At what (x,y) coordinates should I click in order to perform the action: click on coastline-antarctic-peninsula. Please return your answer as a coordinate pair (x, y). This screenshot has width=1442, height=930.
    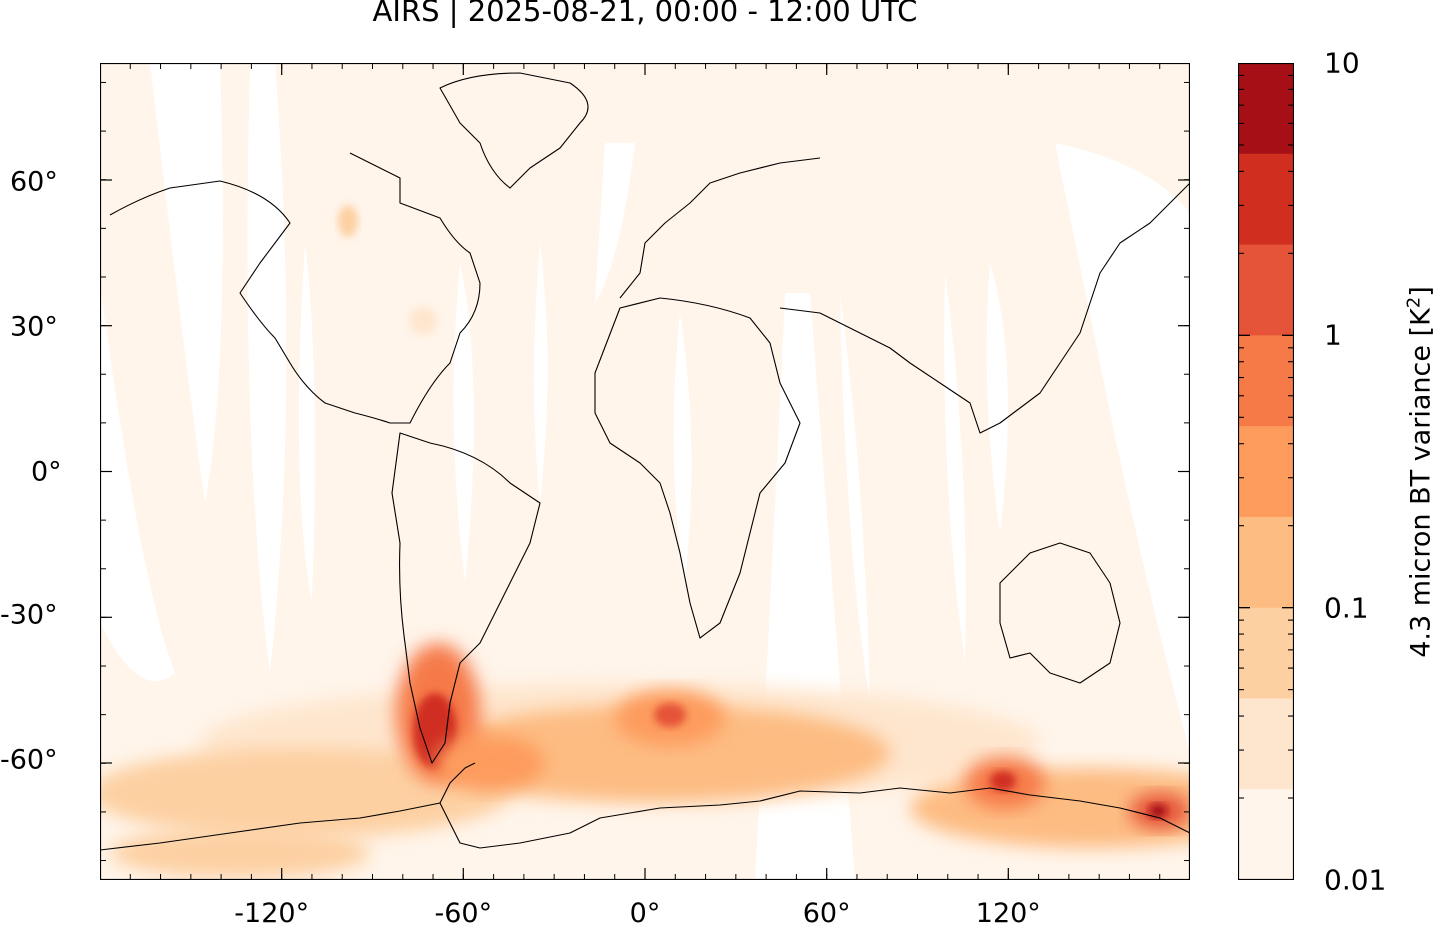
    Looking at the image, I should click on (457, 783).